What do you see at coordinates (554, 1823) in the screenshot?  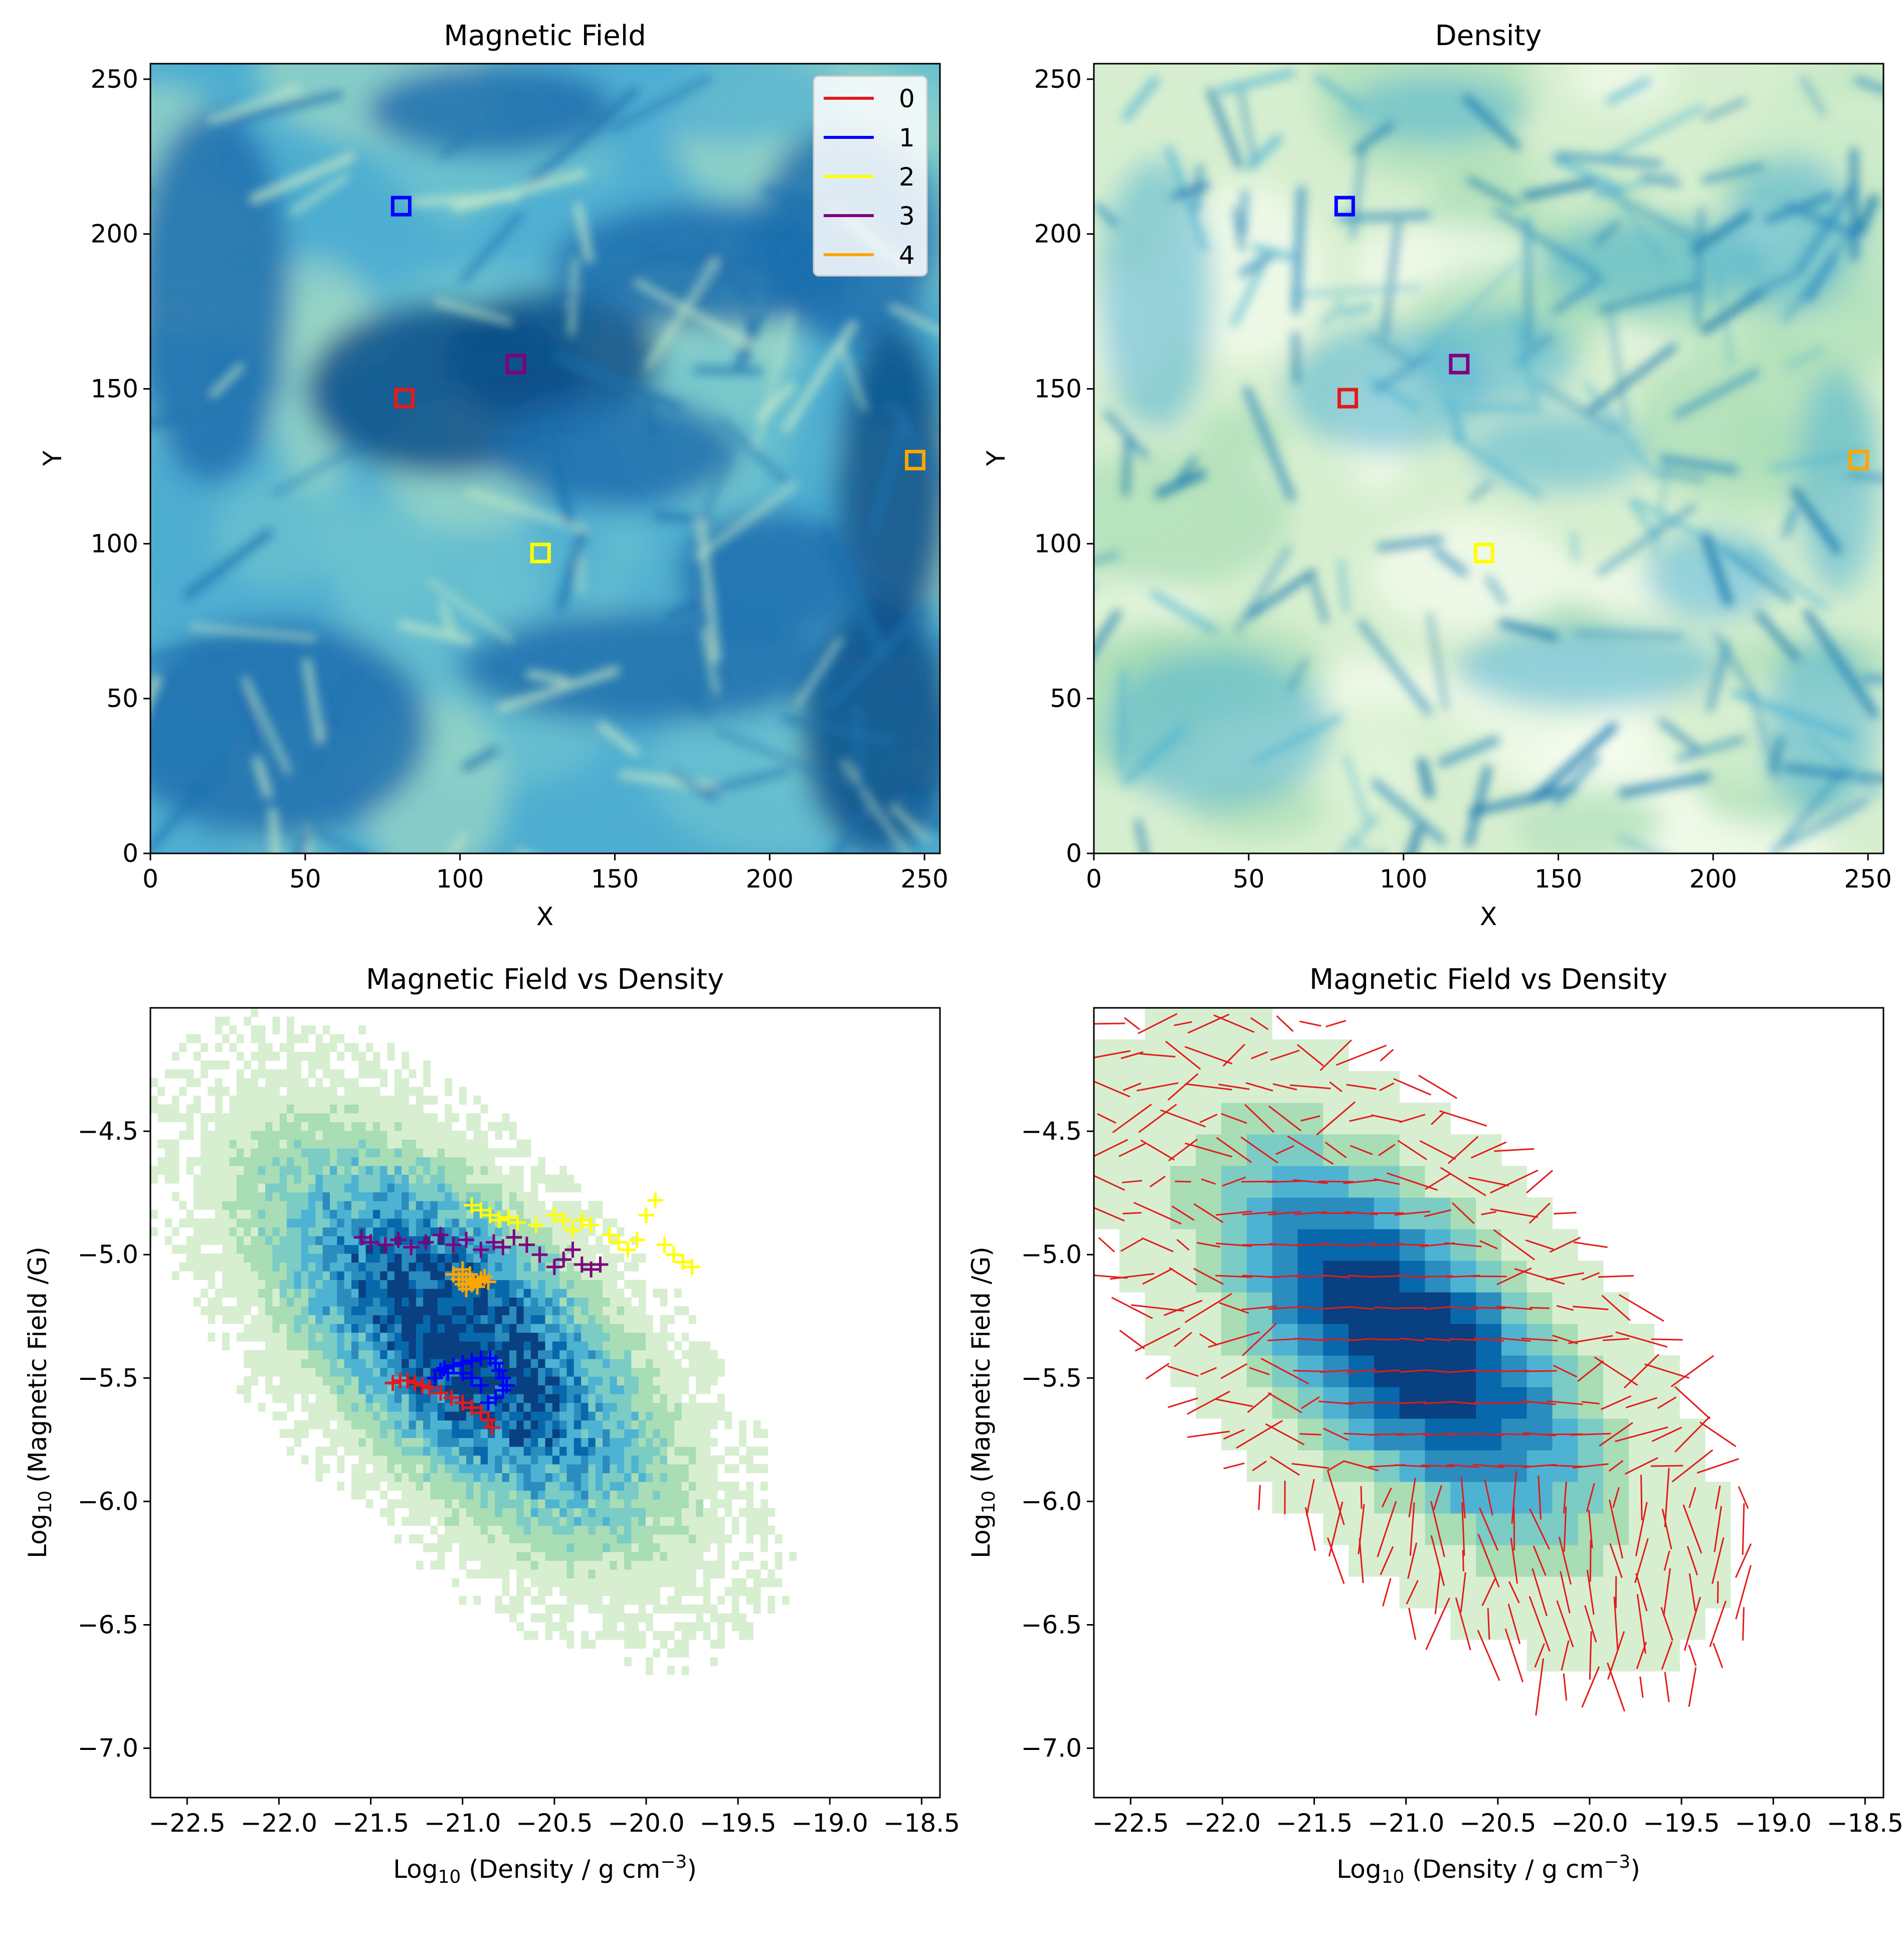 I see `x-tick-label: −20.5` at bounding box center [554, 1823].